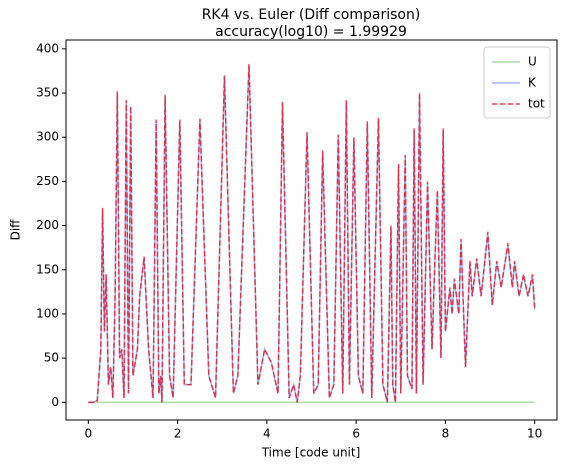  What do you see at coordinates (517, 82) in the screenshot?
I see `legend-box` at bounding box center [517, 82].